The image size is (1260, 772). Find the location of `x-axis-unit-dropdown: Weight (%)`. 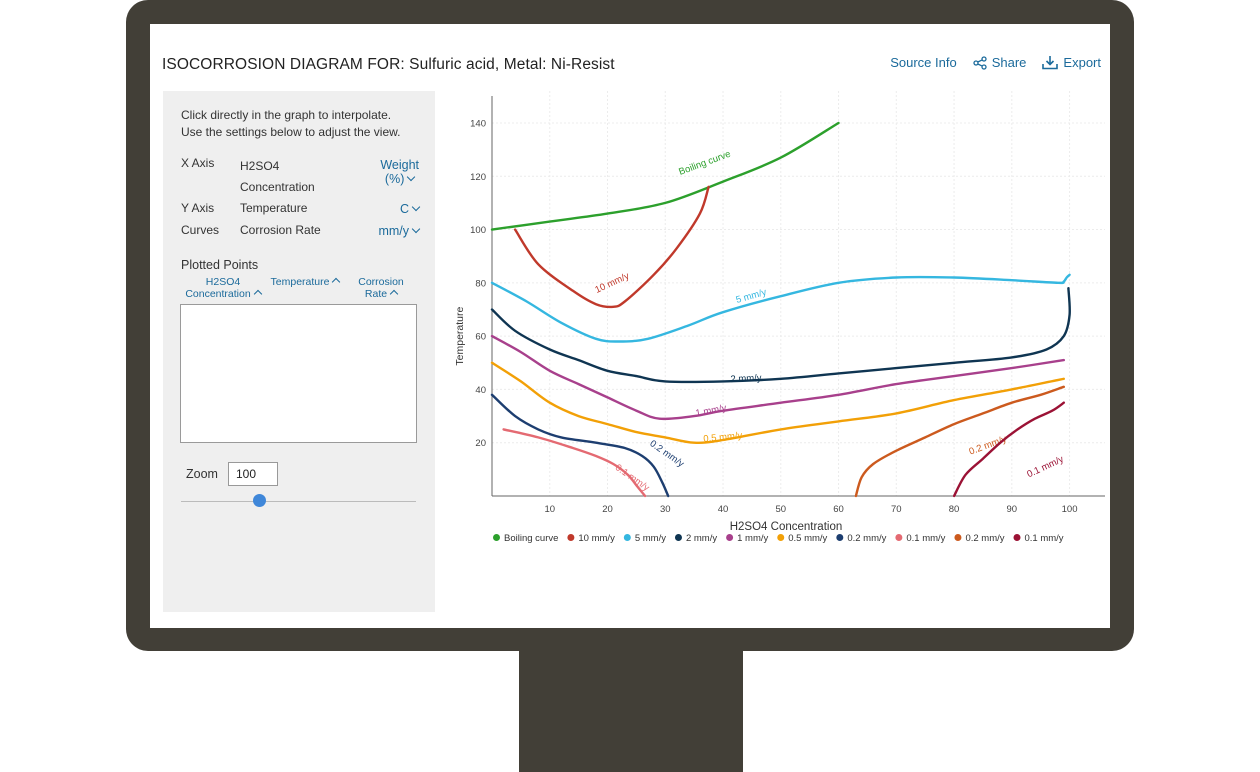

x-axis-unit-dropdown: Weight (%) is located at coordinates (399, 172).